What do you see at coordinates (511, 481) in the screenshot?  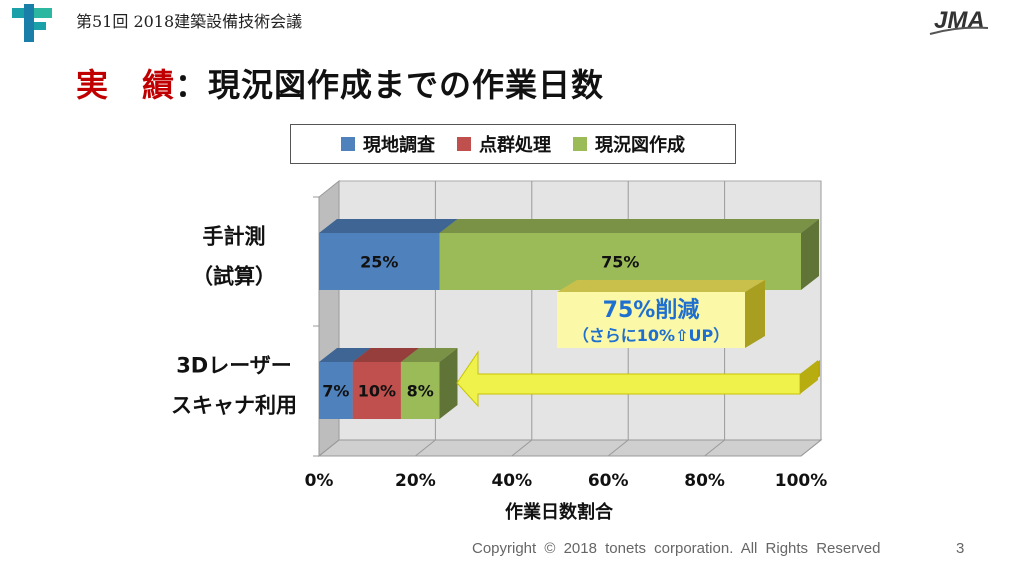 I see `x-tick-label: 40%` at bounding box center [511, 481].